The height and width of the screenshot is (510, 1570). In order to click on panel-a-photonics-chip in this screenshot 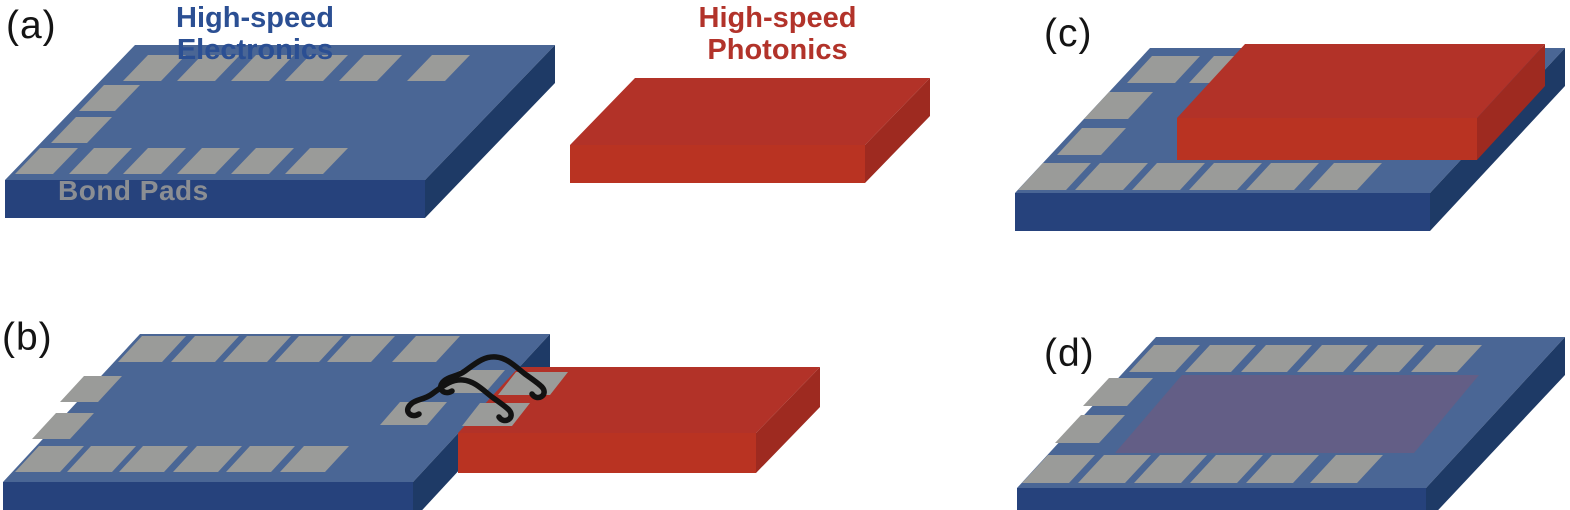, I will do `click(750, 130)`.